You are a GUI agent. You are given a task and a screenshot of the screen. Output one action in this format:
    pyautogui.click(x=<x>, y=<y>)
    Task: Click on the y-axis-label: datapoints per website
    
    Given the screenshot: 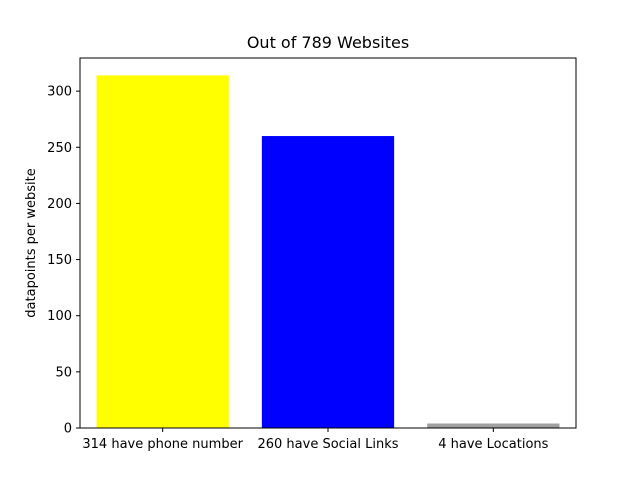 What is the action you would take?
    pyautogui.click(x=31, y=242)
    